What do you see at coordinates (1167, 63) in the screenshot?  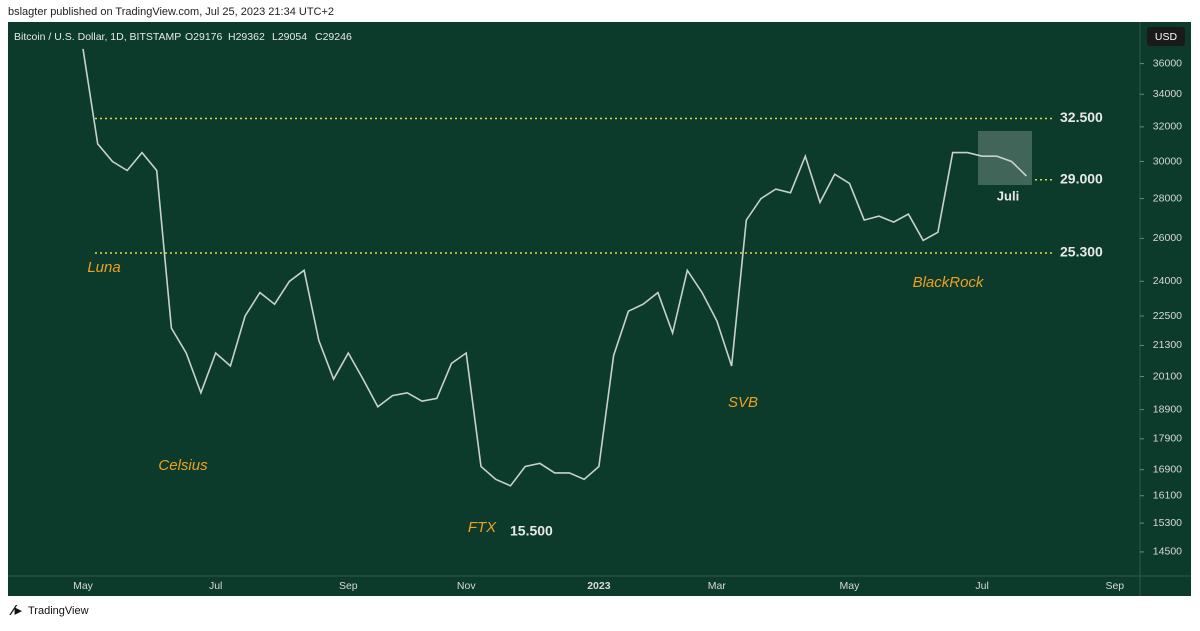 I see `y-tick-label: 36000` at bounding box center [1167, 63].